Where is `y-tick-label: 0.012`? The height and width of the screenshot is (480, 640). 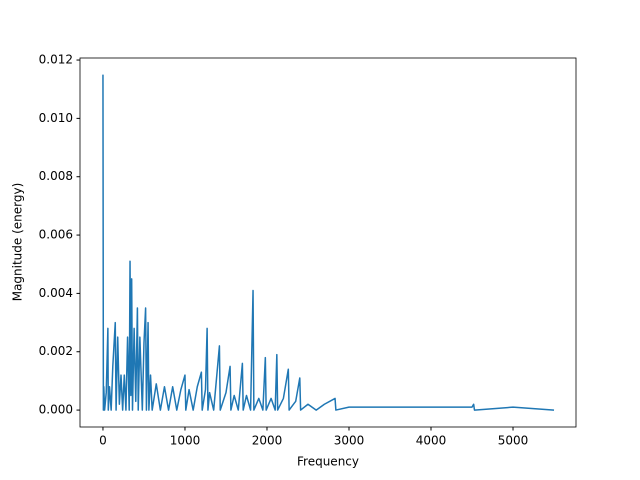
y-tick-label: 0.012 is located at coordinates (56, 60).